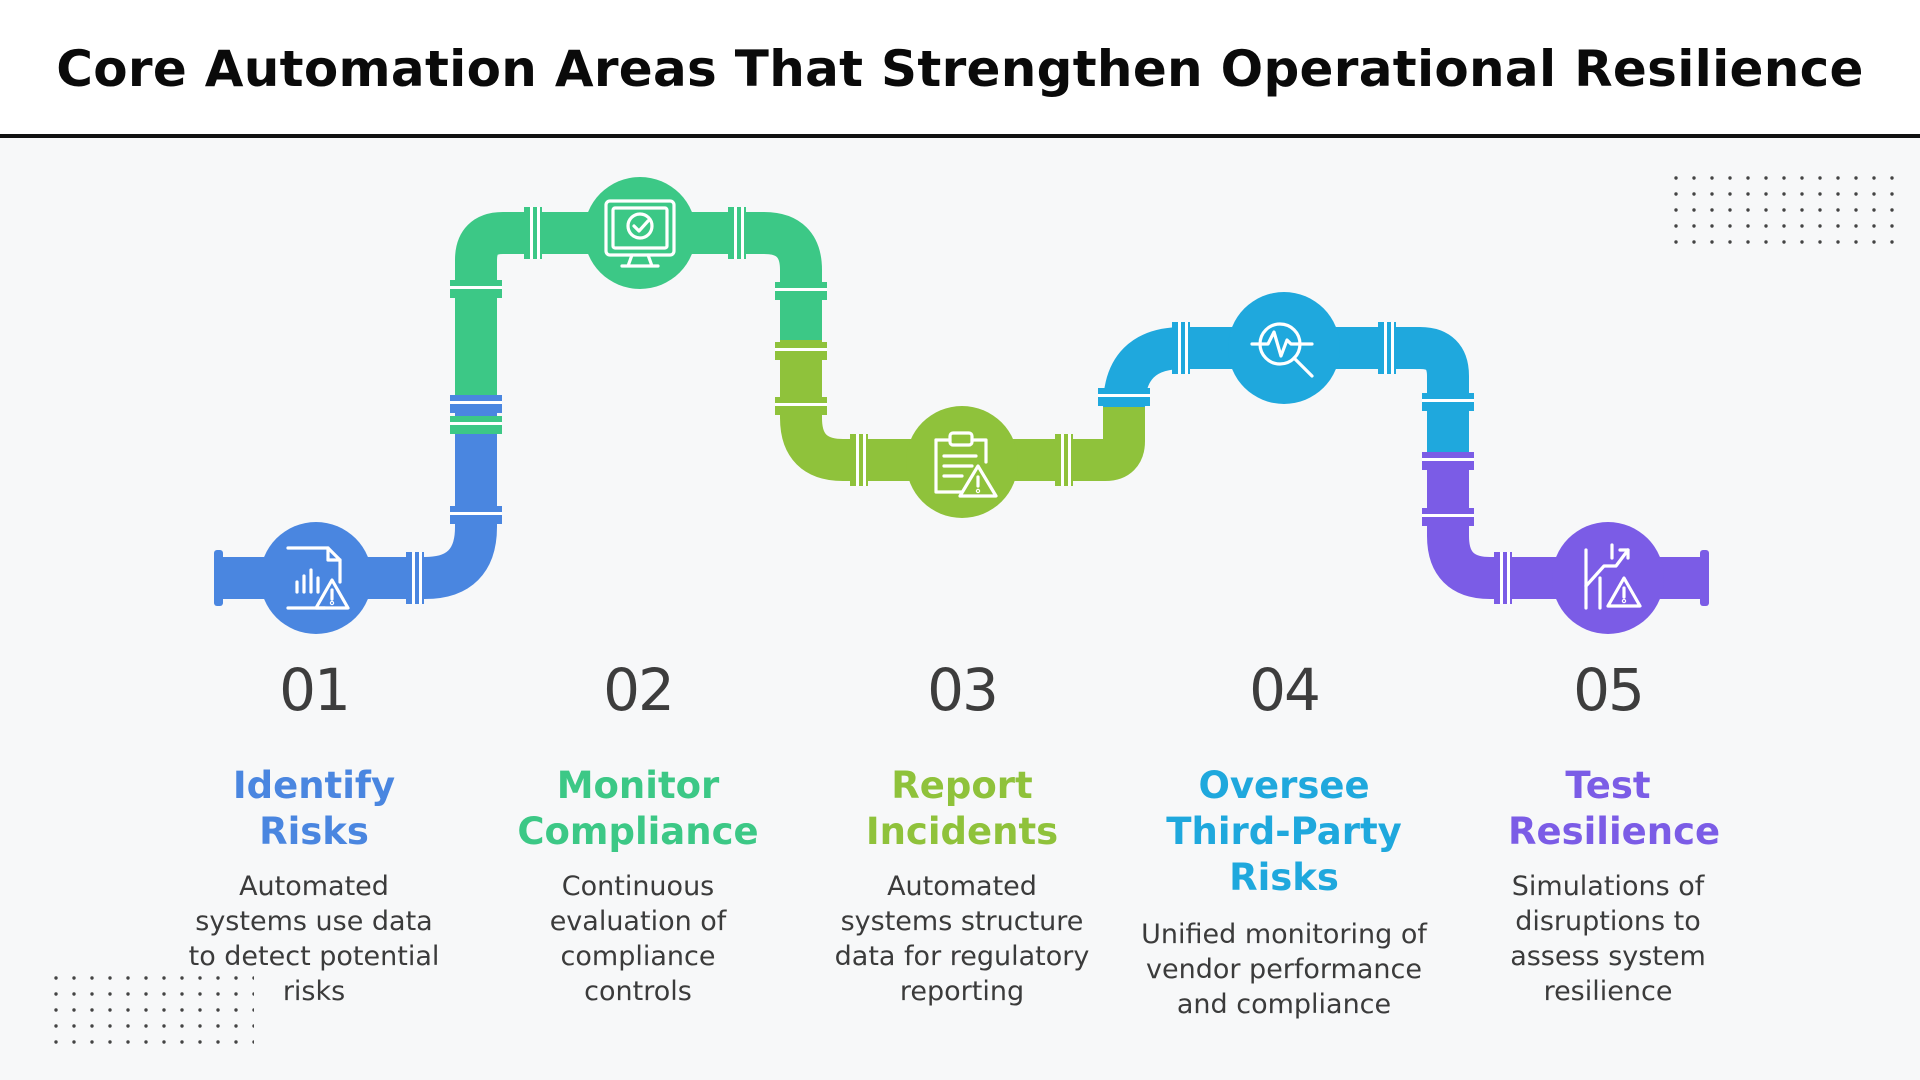  I want to click on step-number: 03, so click(963, 690).